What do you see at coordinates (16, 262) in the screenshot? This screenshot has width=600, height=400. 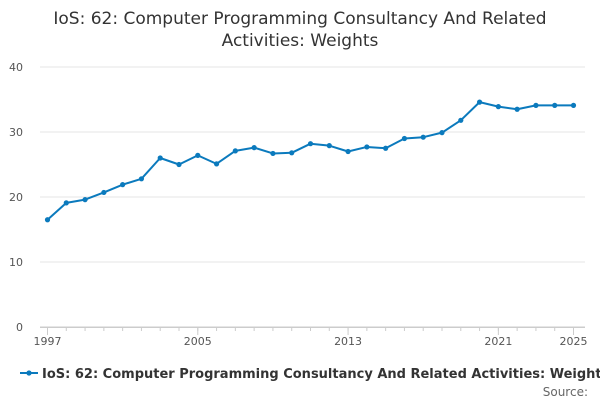 I see `y-tick-label: 10` at bounding box center [16, 262].